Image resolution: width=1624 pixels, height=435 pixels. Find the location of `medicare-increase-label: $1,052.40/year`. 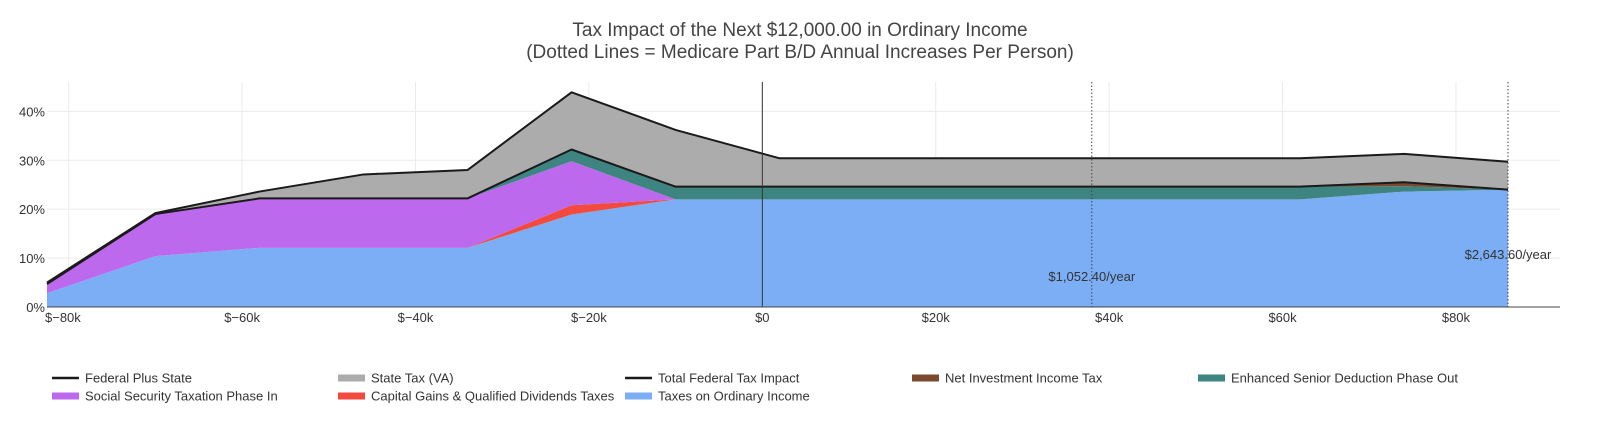

medicare-increase-label: $1,052.40/year is located at coordinates (1091, 276).